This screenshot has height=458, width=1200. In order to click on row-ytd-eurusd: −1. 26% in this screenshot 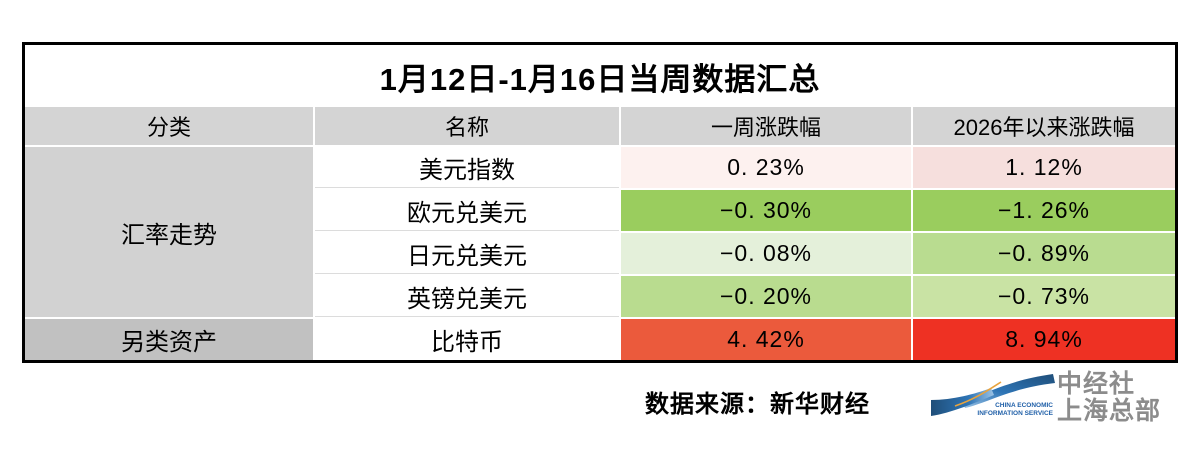, I will do `click(1044, 210)`.